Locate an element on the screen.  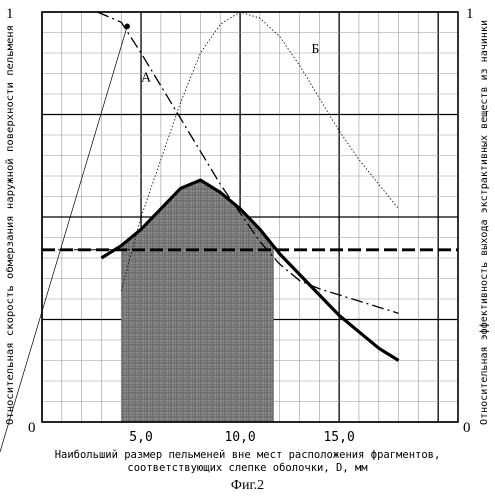
left-top-tick: 1 is located at coordinates (10, 14).